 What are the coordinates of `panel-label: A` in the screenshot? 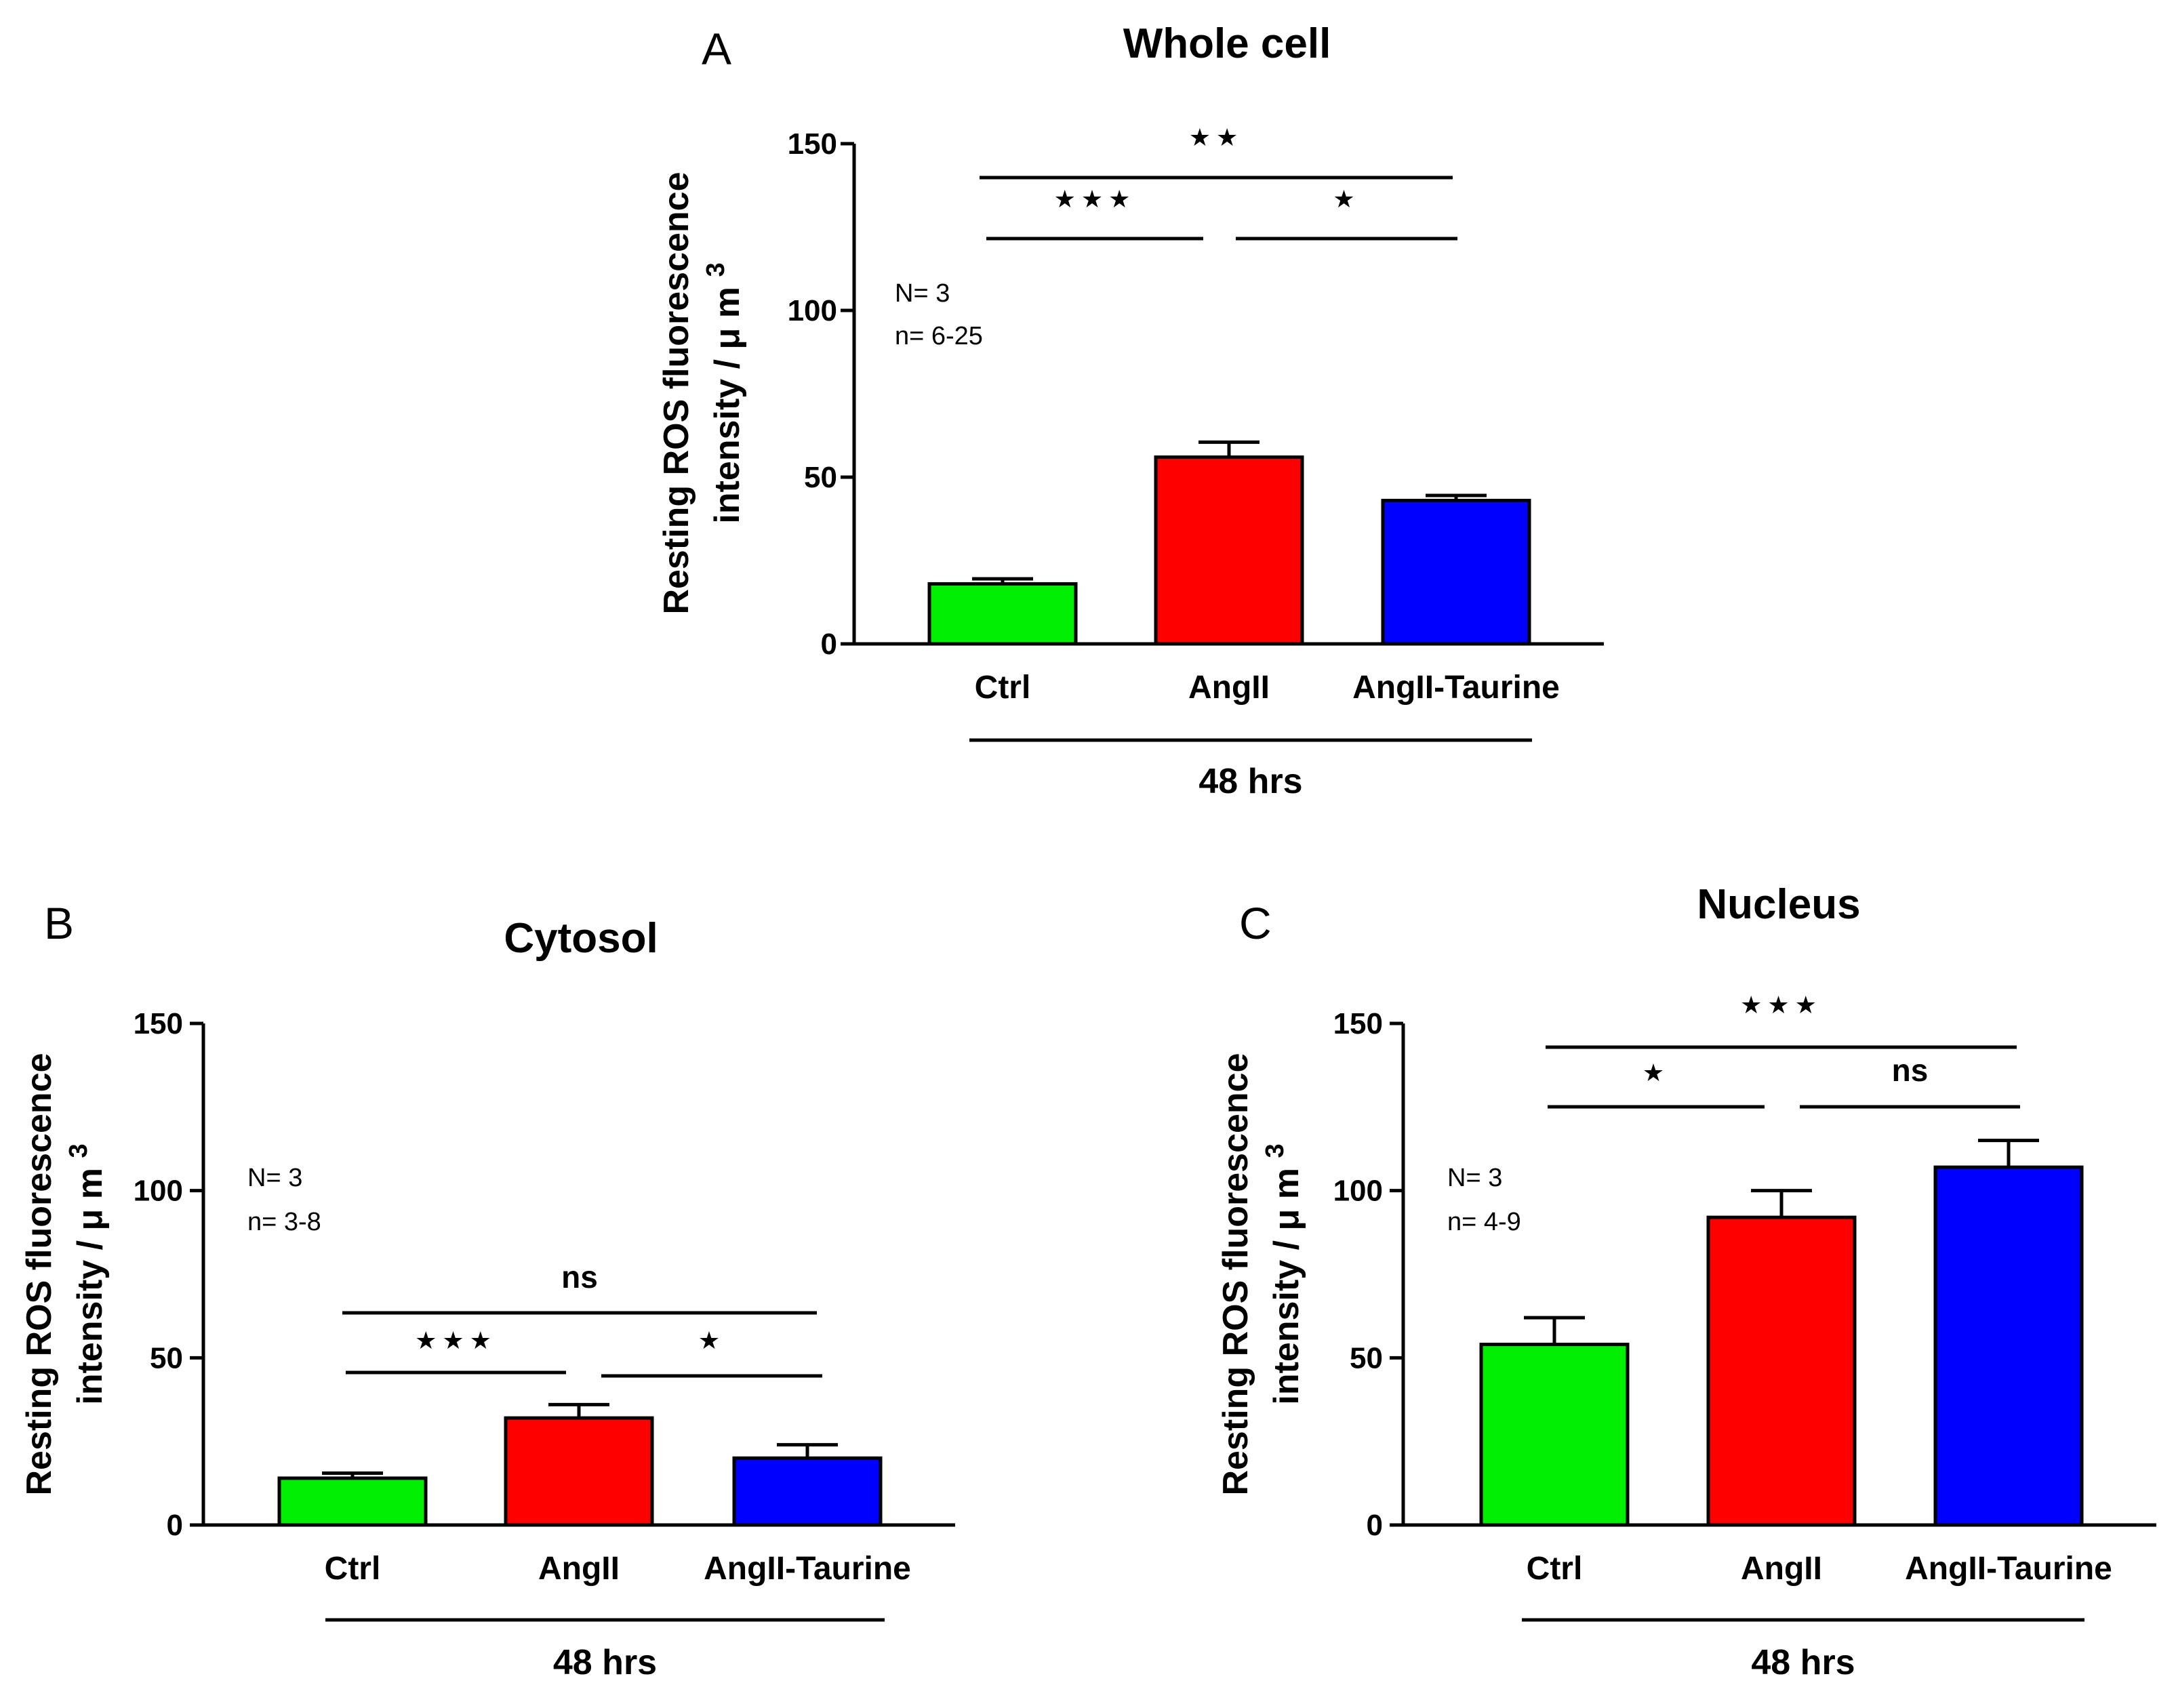 It's located at (716, 49).